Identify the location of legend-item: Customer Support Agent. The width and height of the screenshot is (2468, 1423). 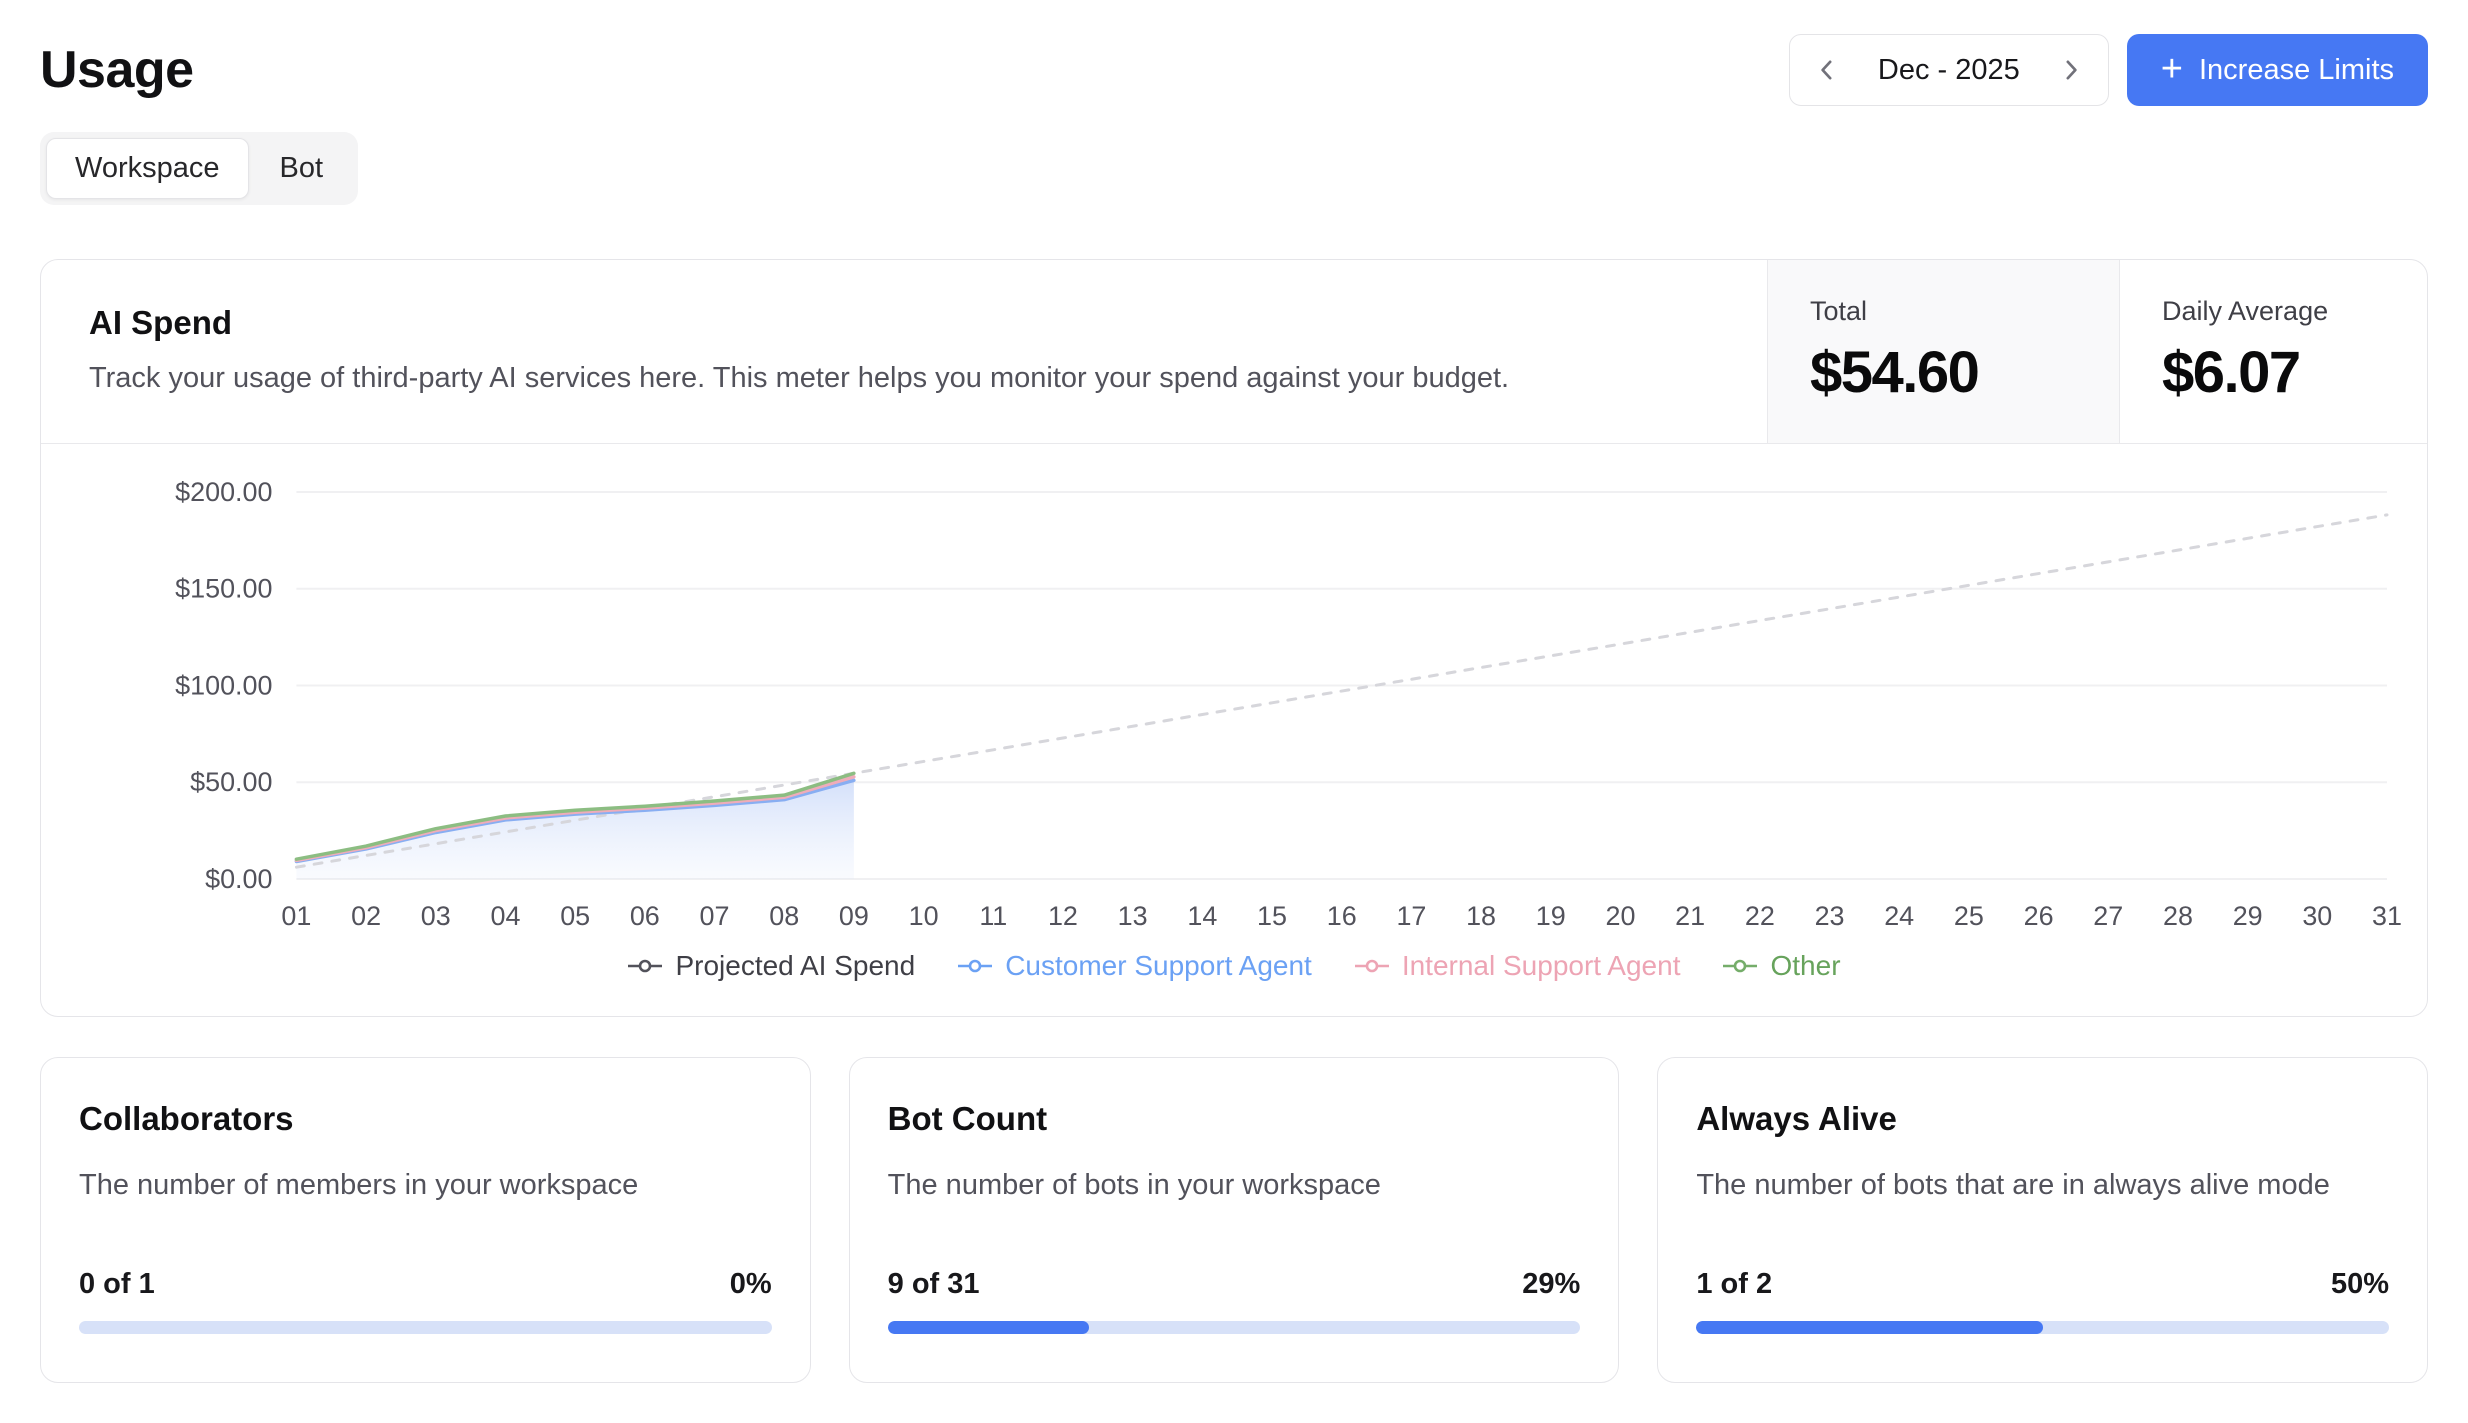
(1134, 966).